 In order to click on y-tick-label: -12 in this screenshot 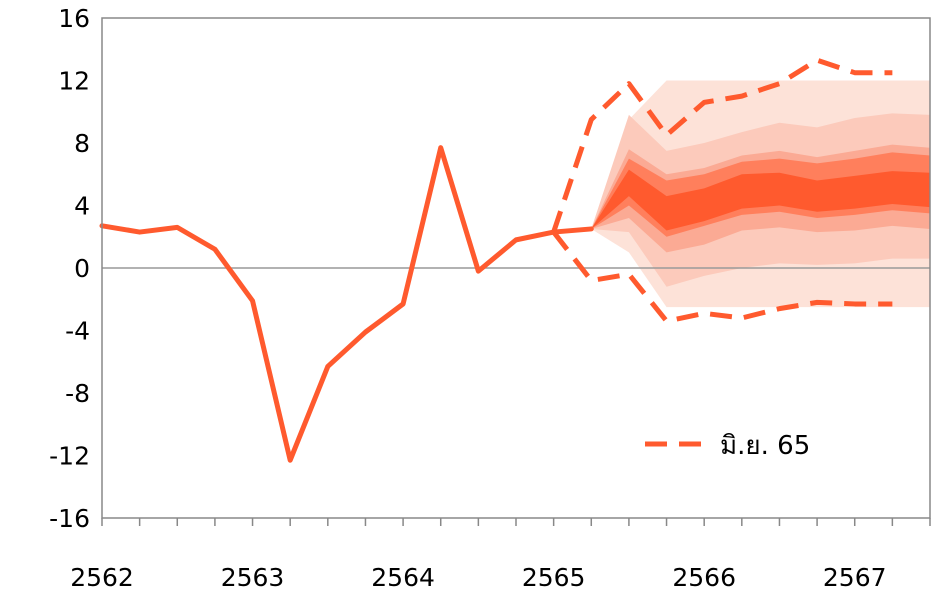, I will do `click(69, 456)`.